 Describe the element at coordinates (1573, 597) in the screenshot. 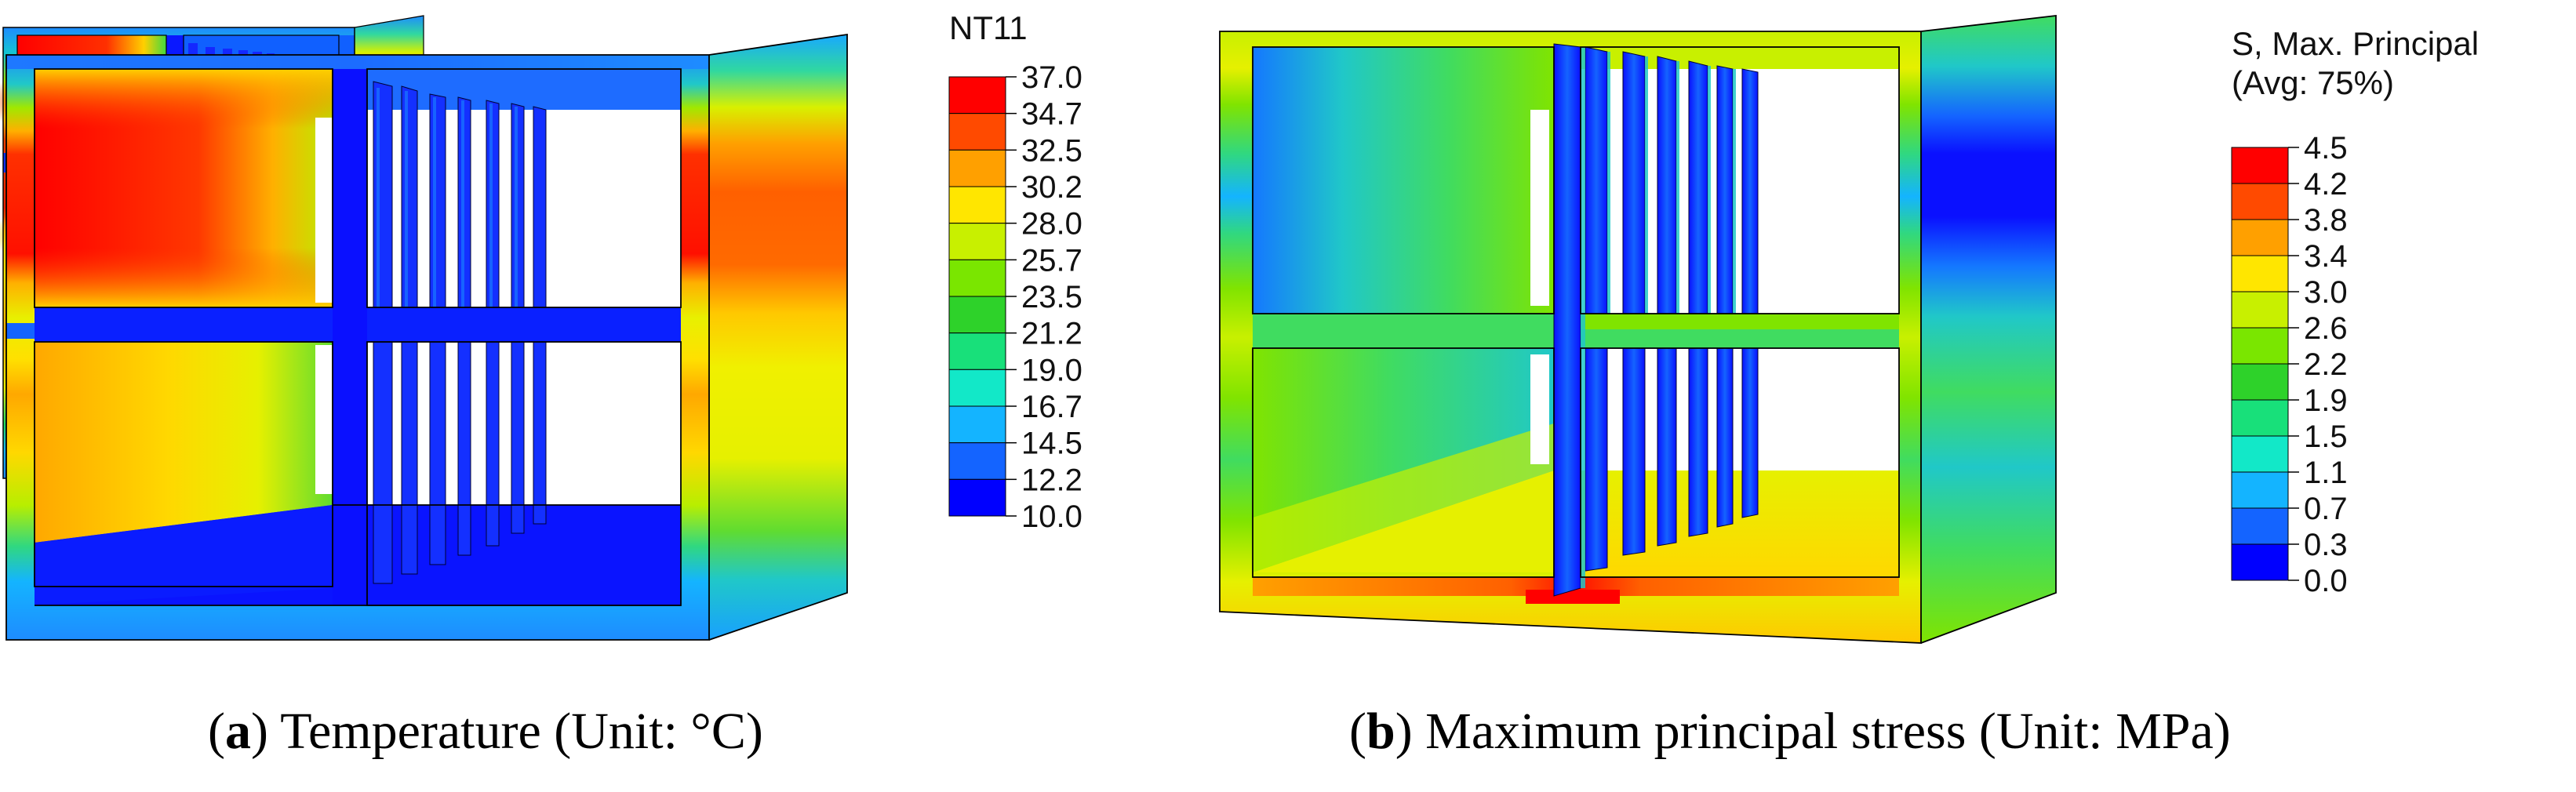

I see `bottom-hotspot` at that location.